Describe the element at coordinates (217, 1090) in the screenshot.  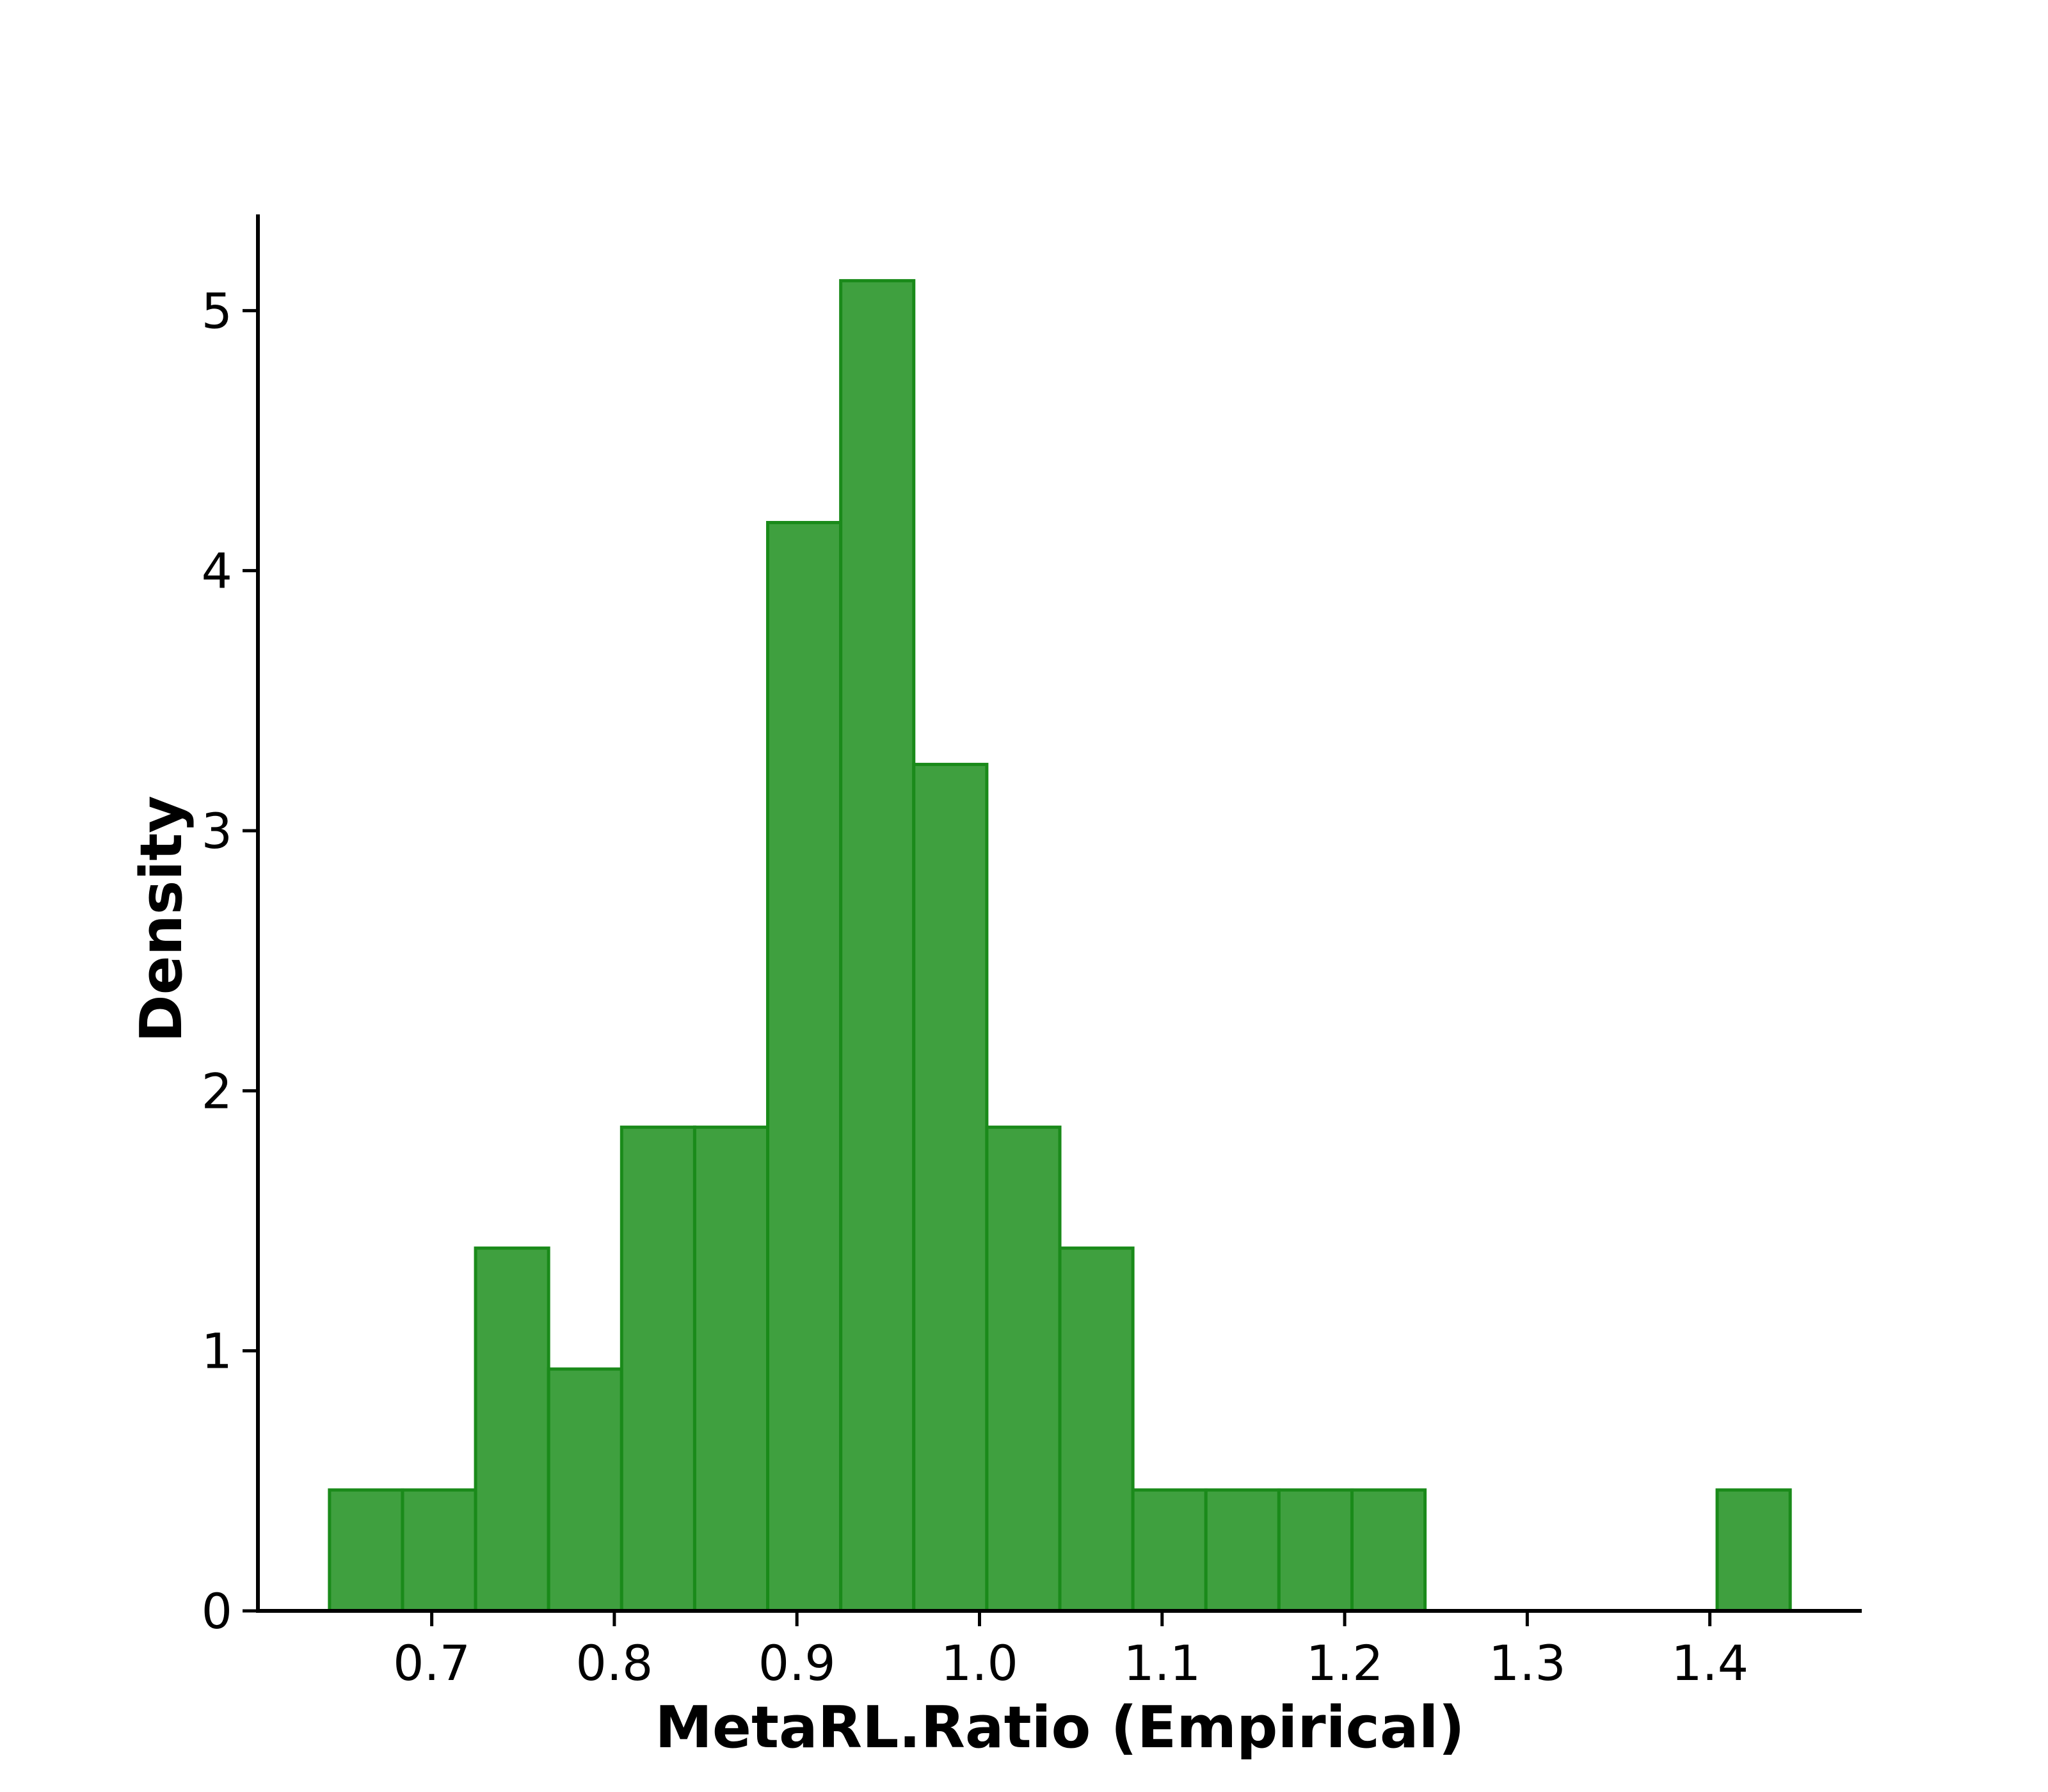
I see `y-tick-label: 2` at that location.